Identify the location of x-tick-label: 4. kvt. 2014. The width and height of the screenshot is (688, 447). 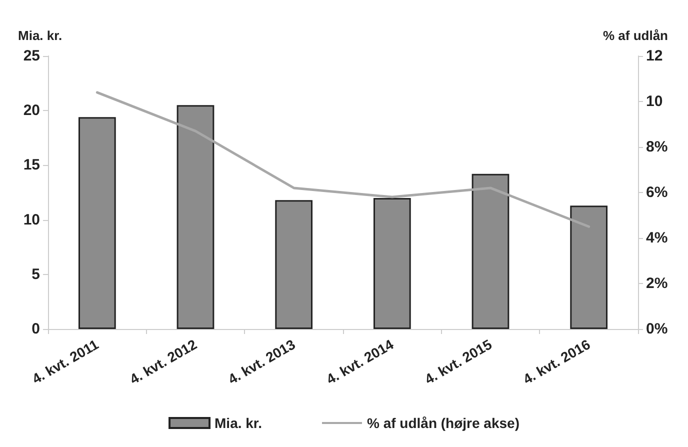
(360, 362).